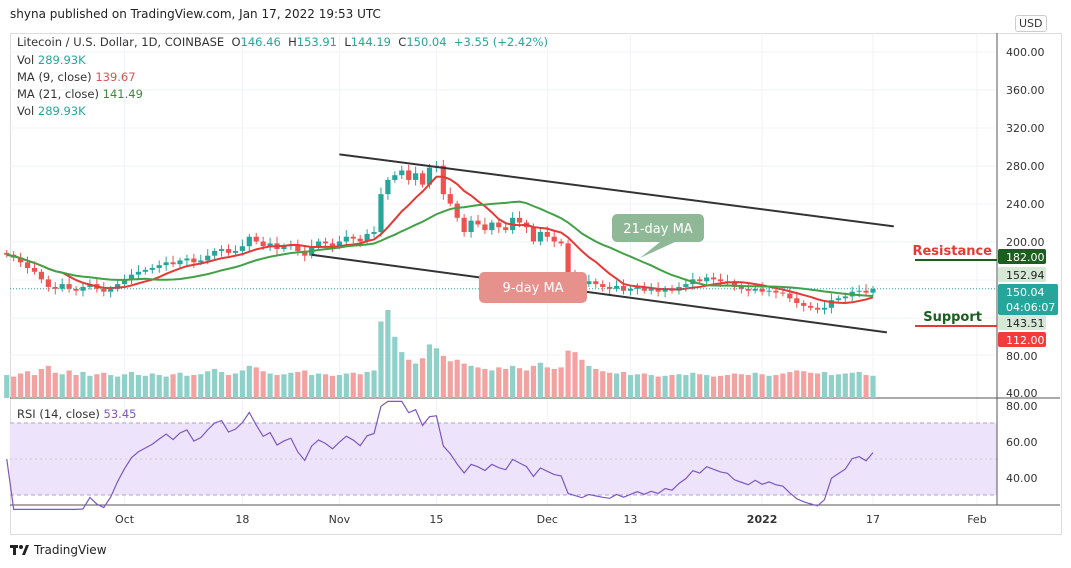  What do you see at coordinates (58, 414) in the screenshot?
I see `rsi-label: RSI (14, close)` at bounding box center [58, 414].